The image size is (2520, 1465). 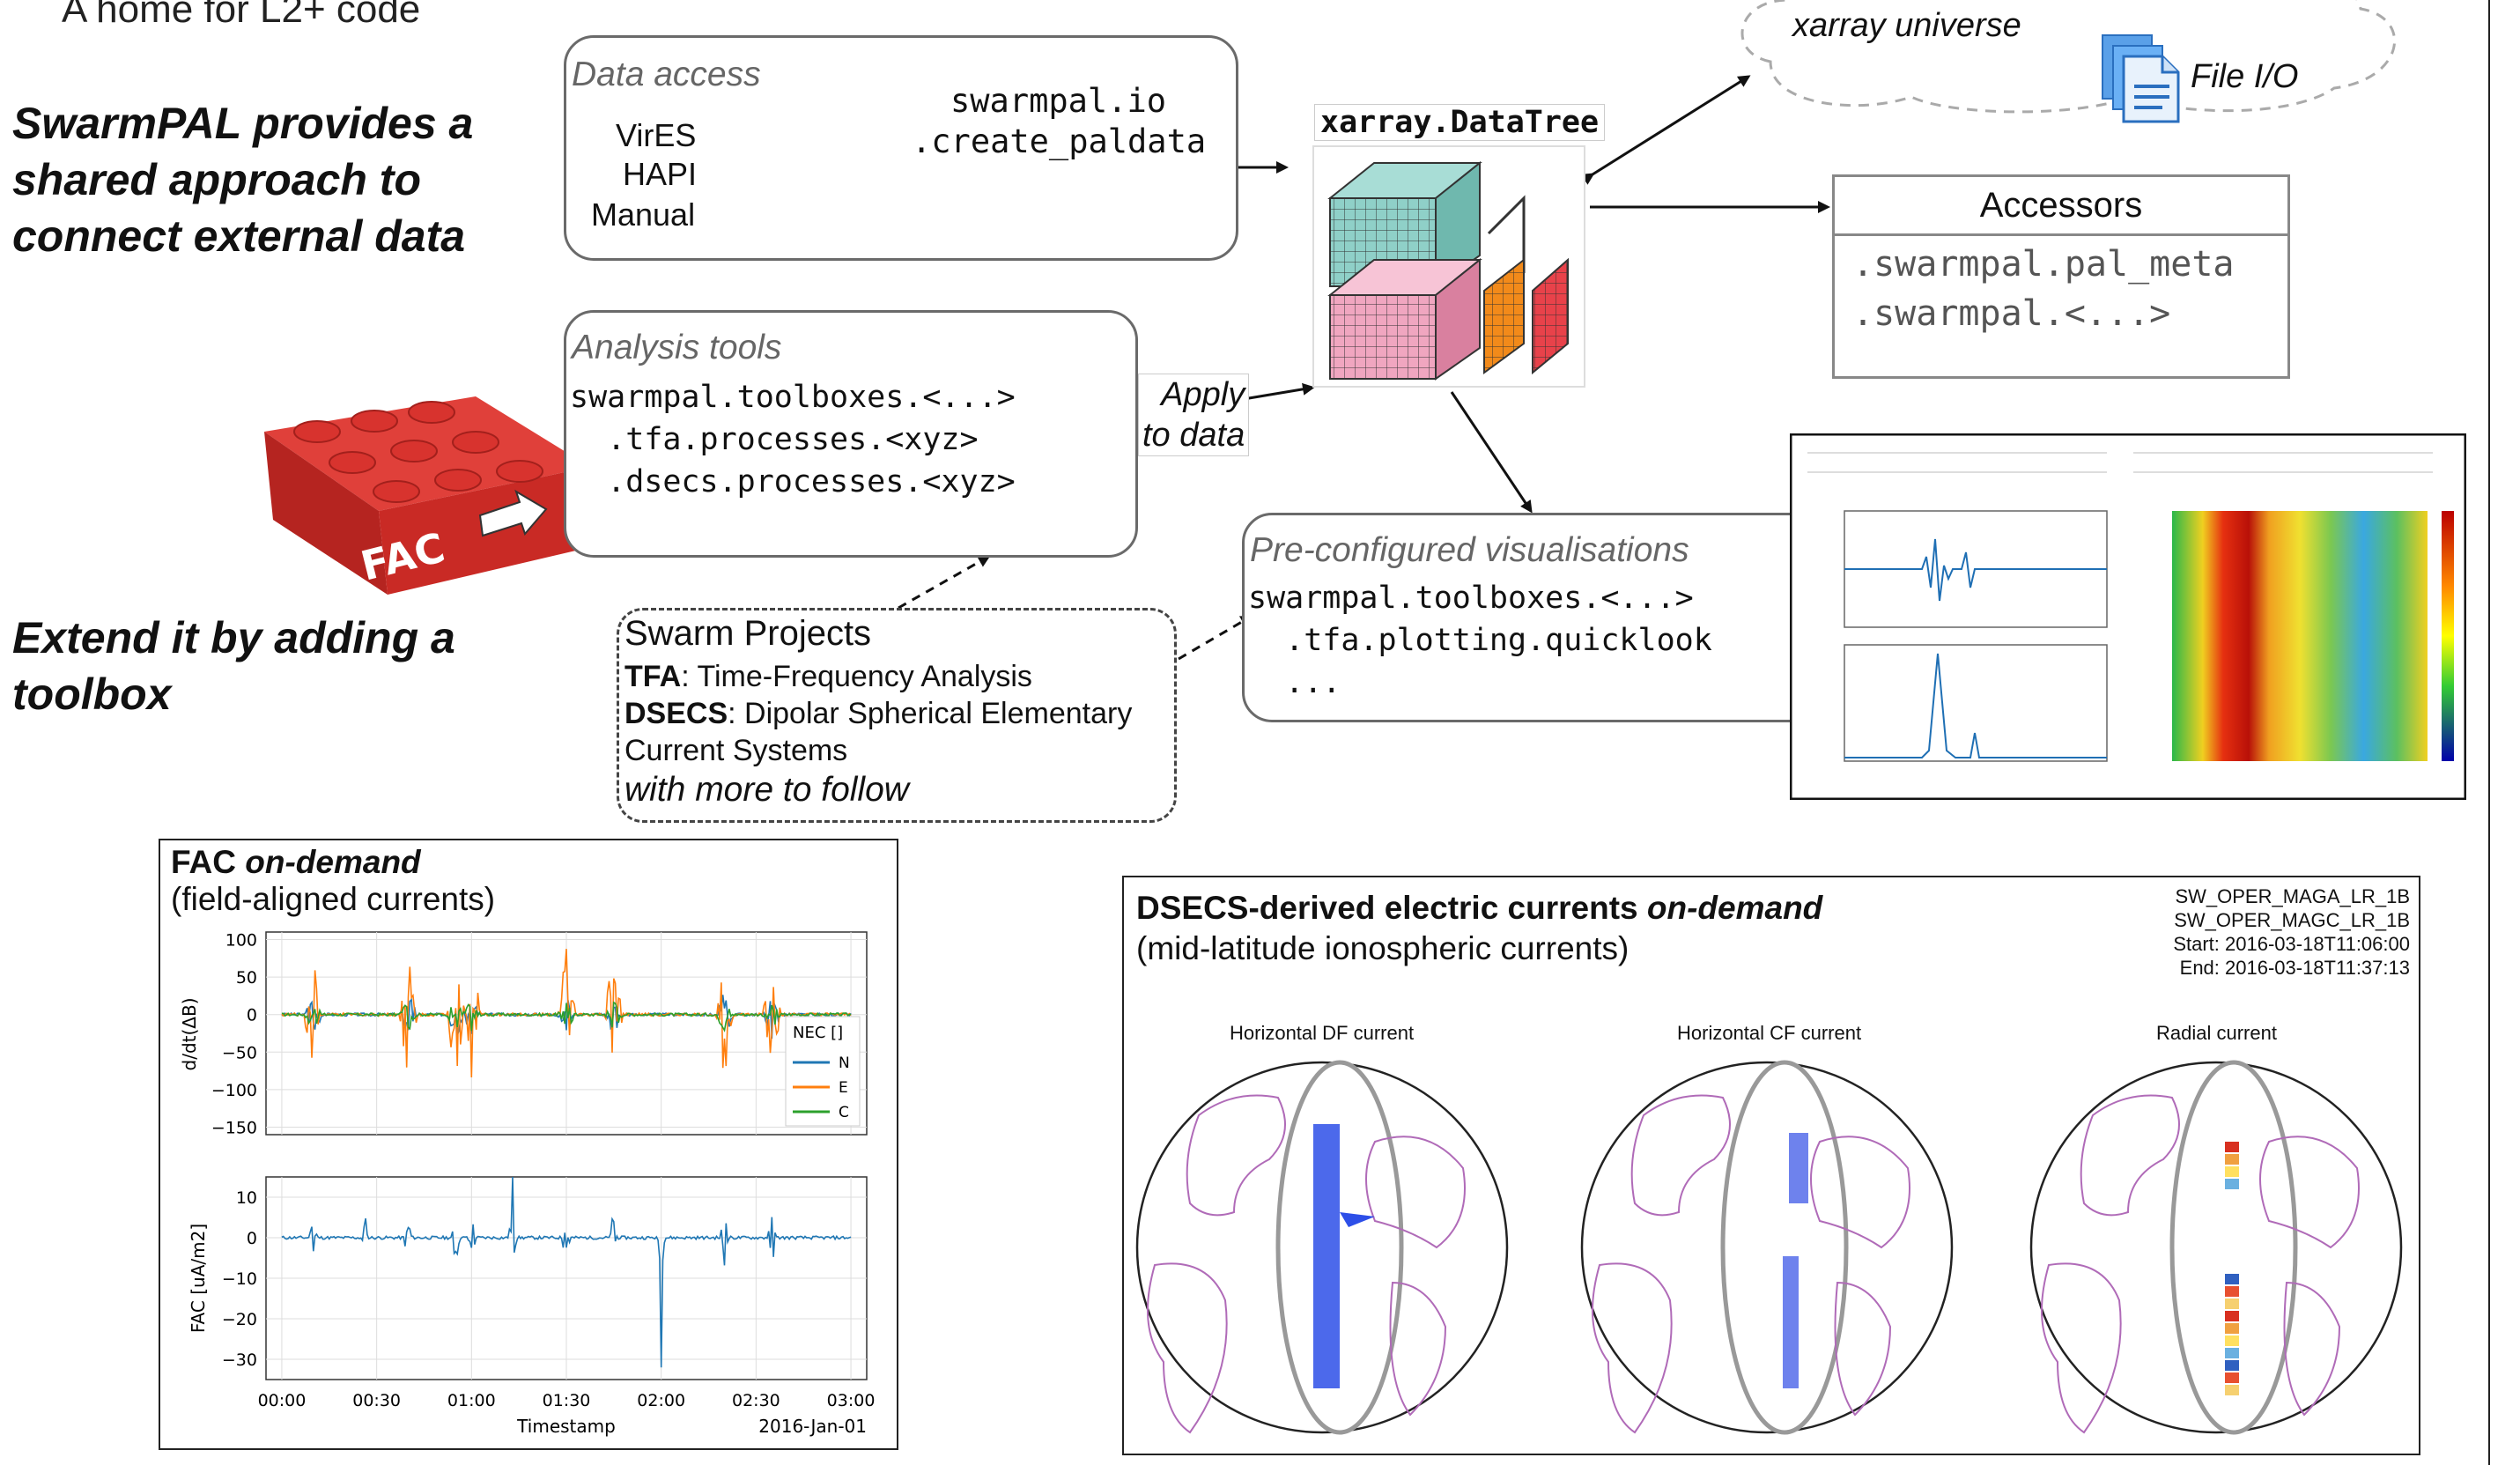 What do you see at coordinates (1322, 1033) in the screenshot?
I see `globe-label-df: Horizontal DF current` at bounding box center [1322, 1033].